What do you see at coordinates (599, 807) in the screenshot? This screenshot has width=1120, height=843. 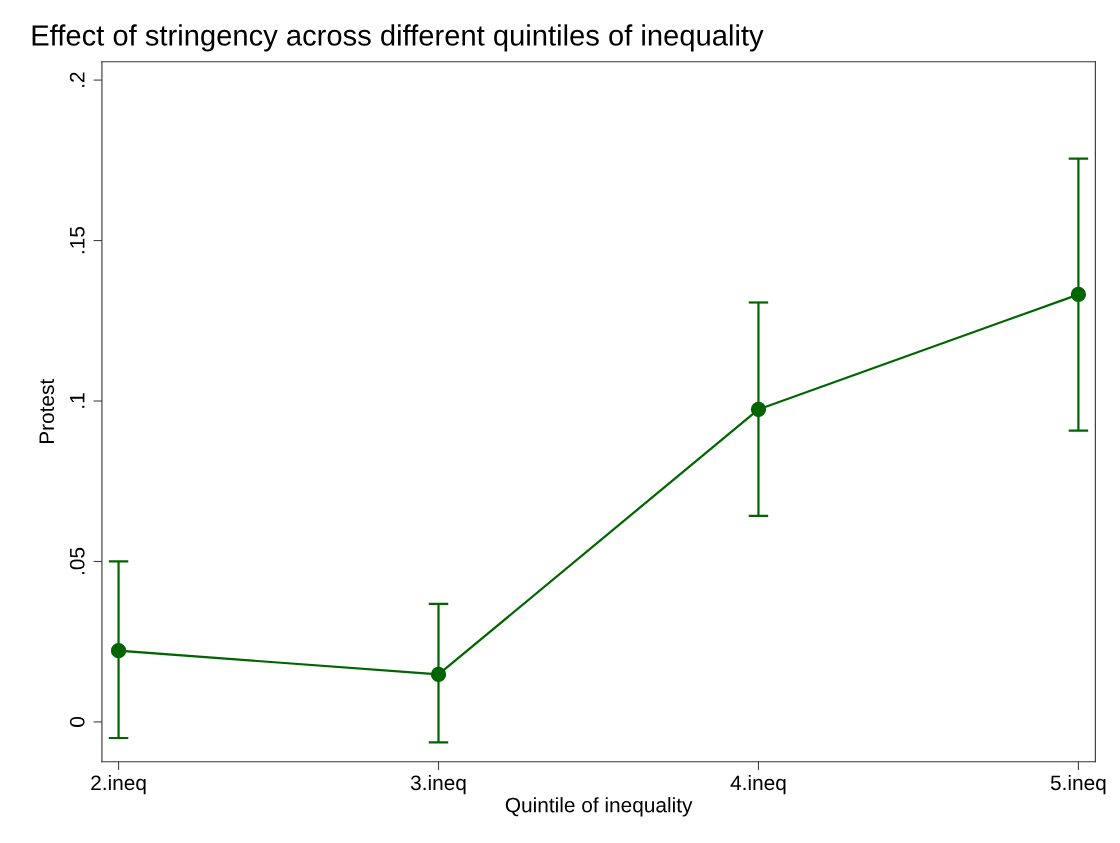 I see `x-axis-title: Quintile of inequality` at bounding box center [599, 807].